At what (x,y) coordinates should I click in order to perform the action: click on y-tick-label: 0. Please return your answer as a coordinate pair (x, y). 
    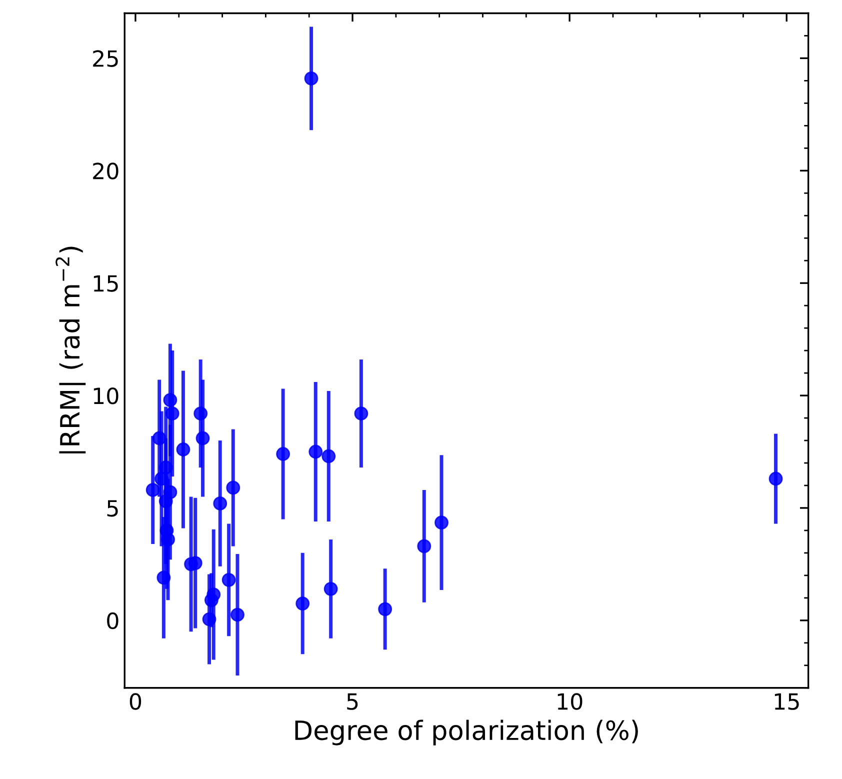
    Looking at the image, I should click on (112, 621).